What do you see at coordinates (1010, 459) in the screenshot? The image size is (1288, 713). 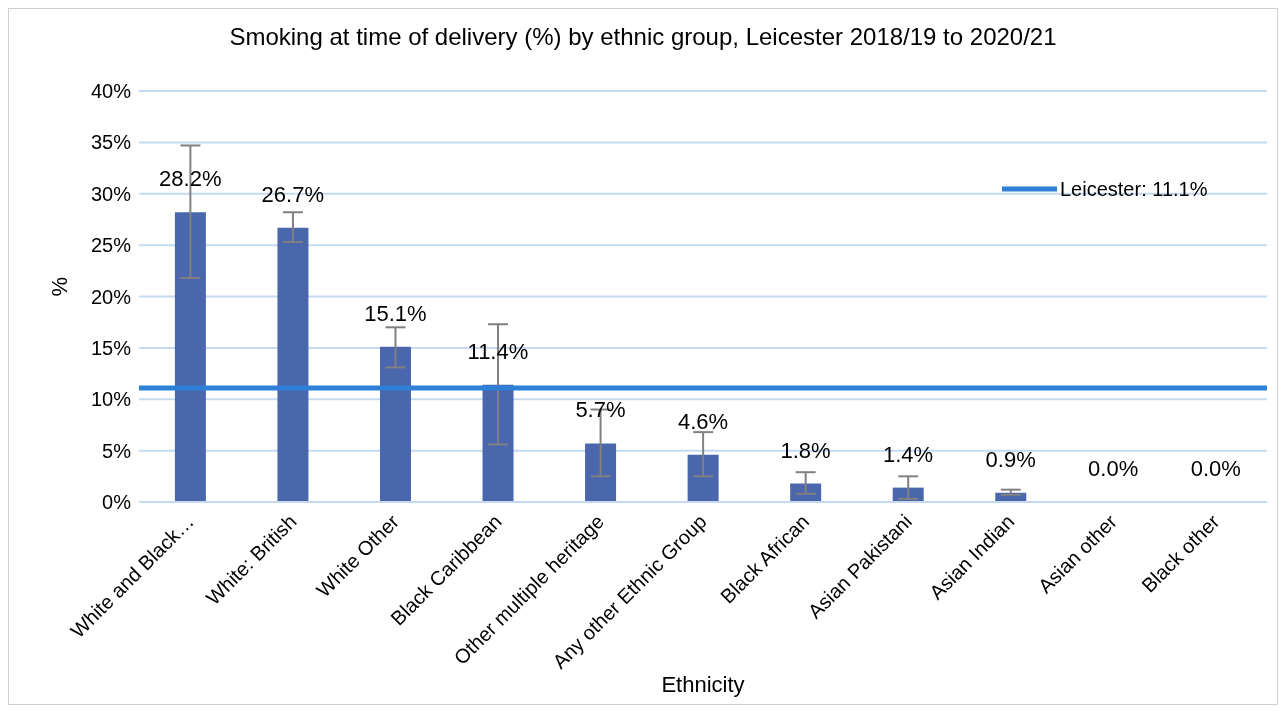 I see `data-label: 0.9%` at bounding box center [1010, 459].